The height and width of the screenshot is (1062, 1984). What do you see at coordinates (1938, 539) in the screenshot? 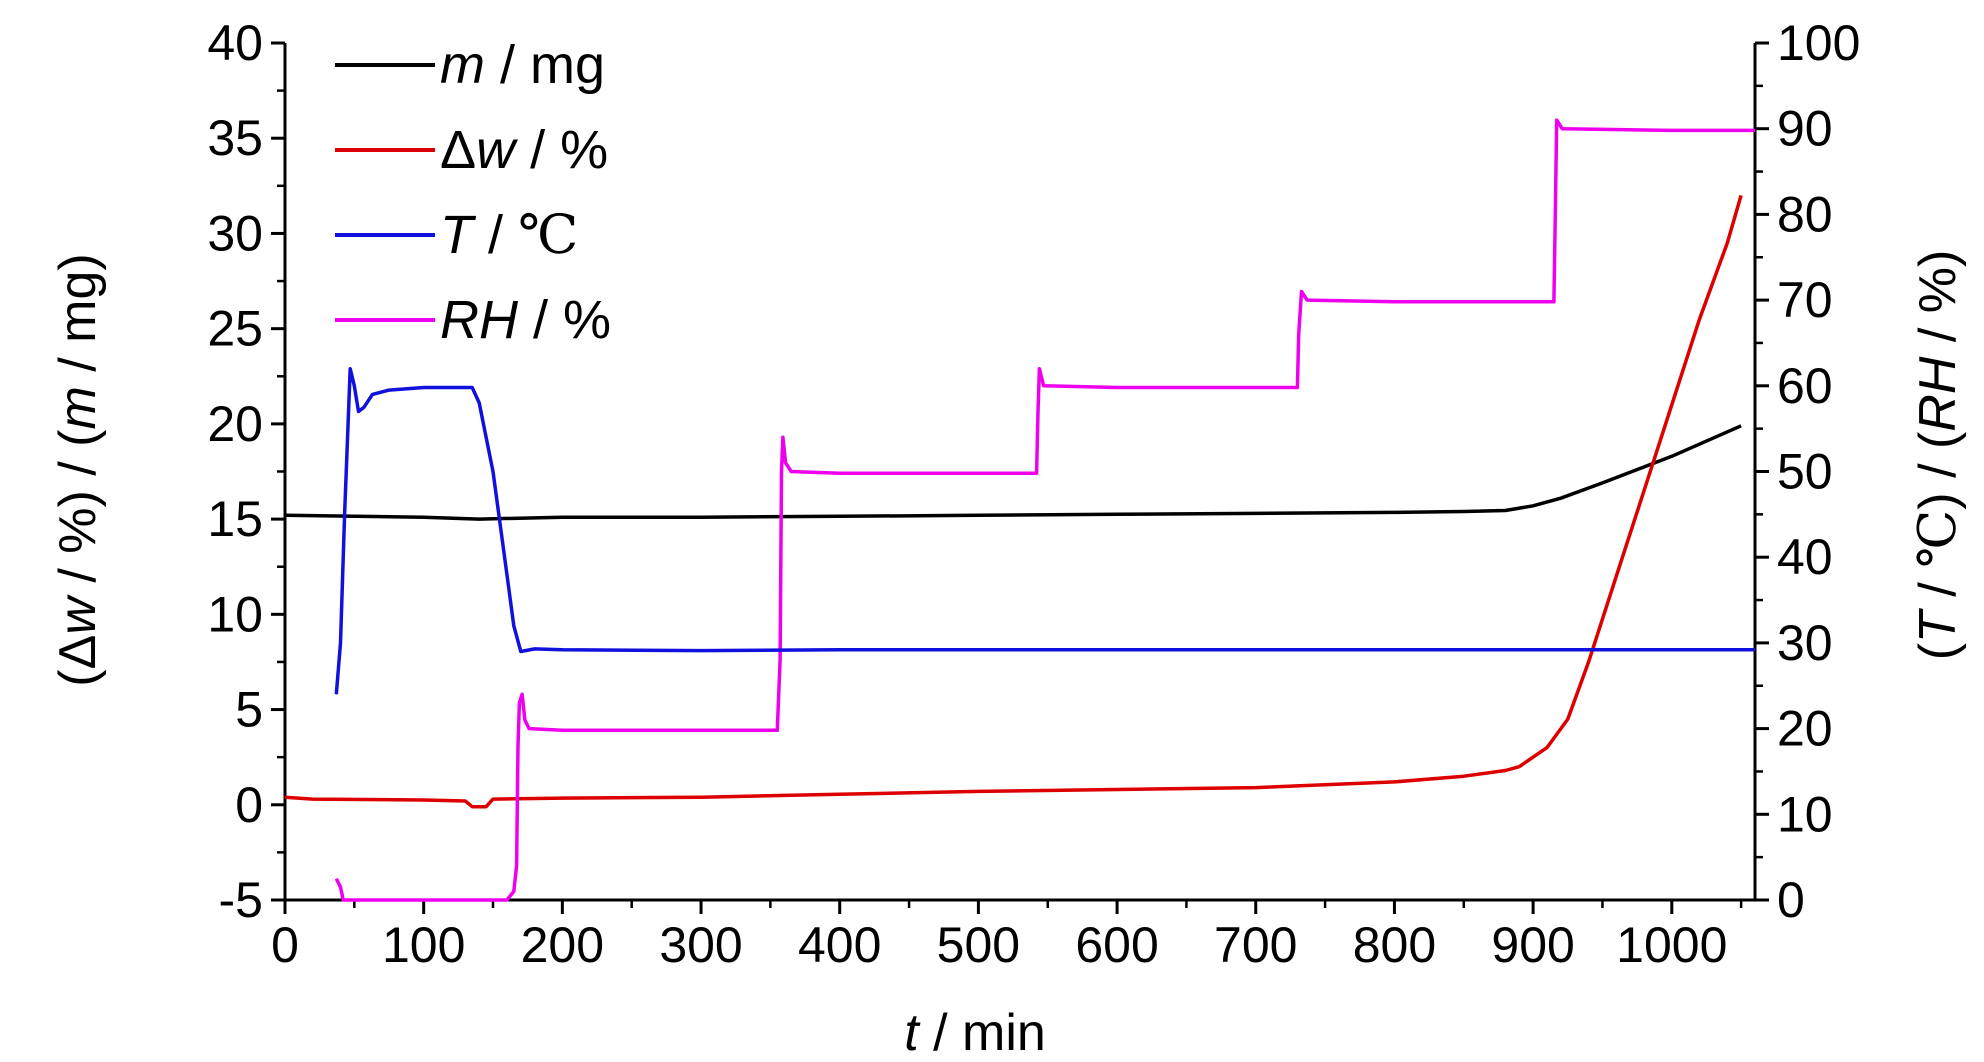
I see `right-title-unit1: ℃` at bounding box center [1938, 539].